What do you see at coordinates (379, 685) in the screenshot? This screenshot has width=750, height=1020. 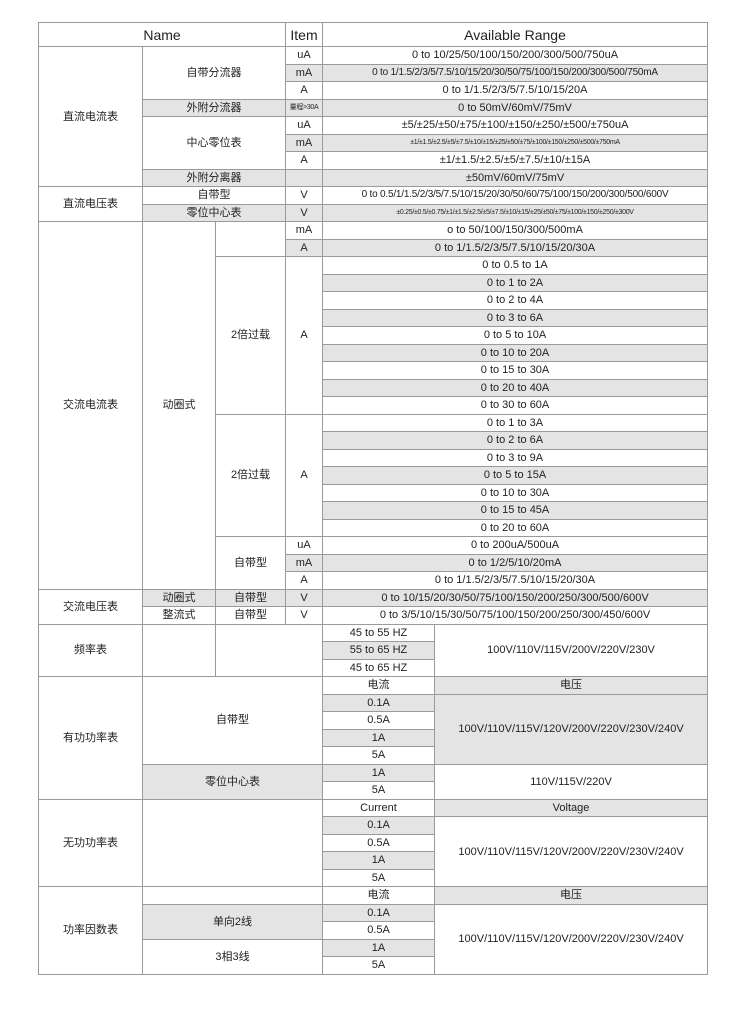 I see `table-cell: 电流` at bounding box center [379, 685].